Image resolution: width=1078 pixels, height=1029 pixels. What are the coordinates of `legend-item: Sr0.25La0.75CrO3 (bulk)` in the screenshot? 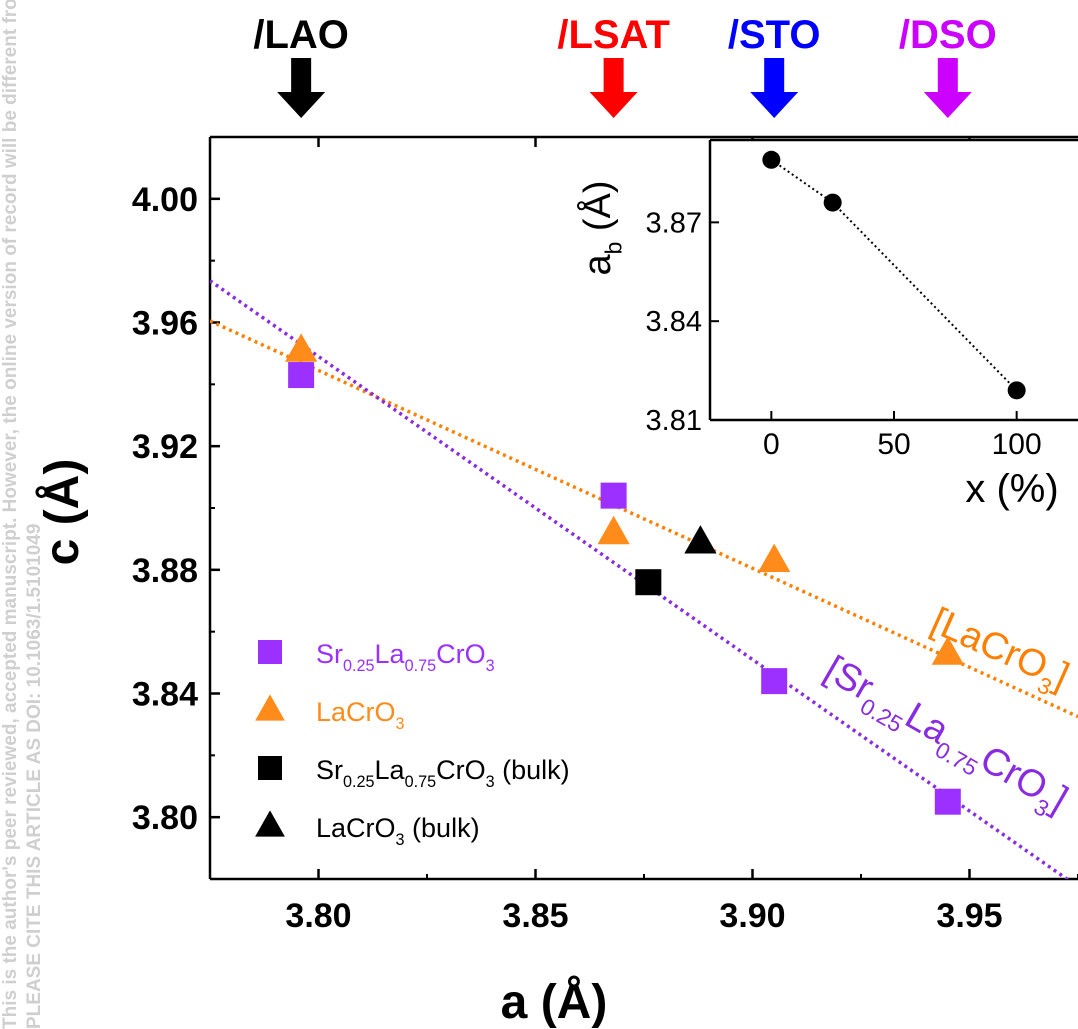 It's located at (414, 773).